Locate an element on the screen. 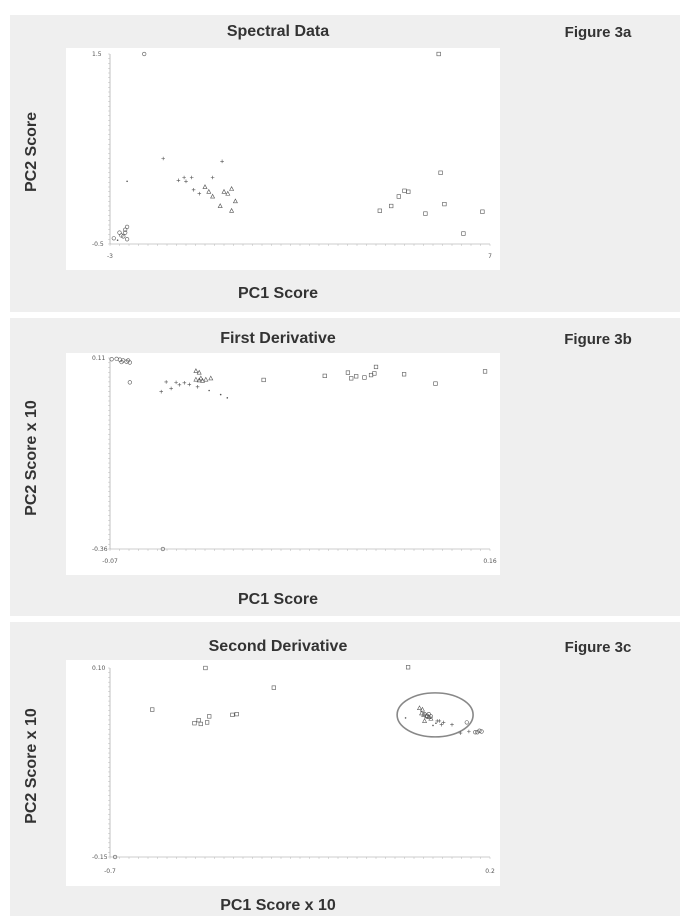  scatter-plot-spectral: 1.5 -0.5-3 7 is located at coordinates (292, 155).